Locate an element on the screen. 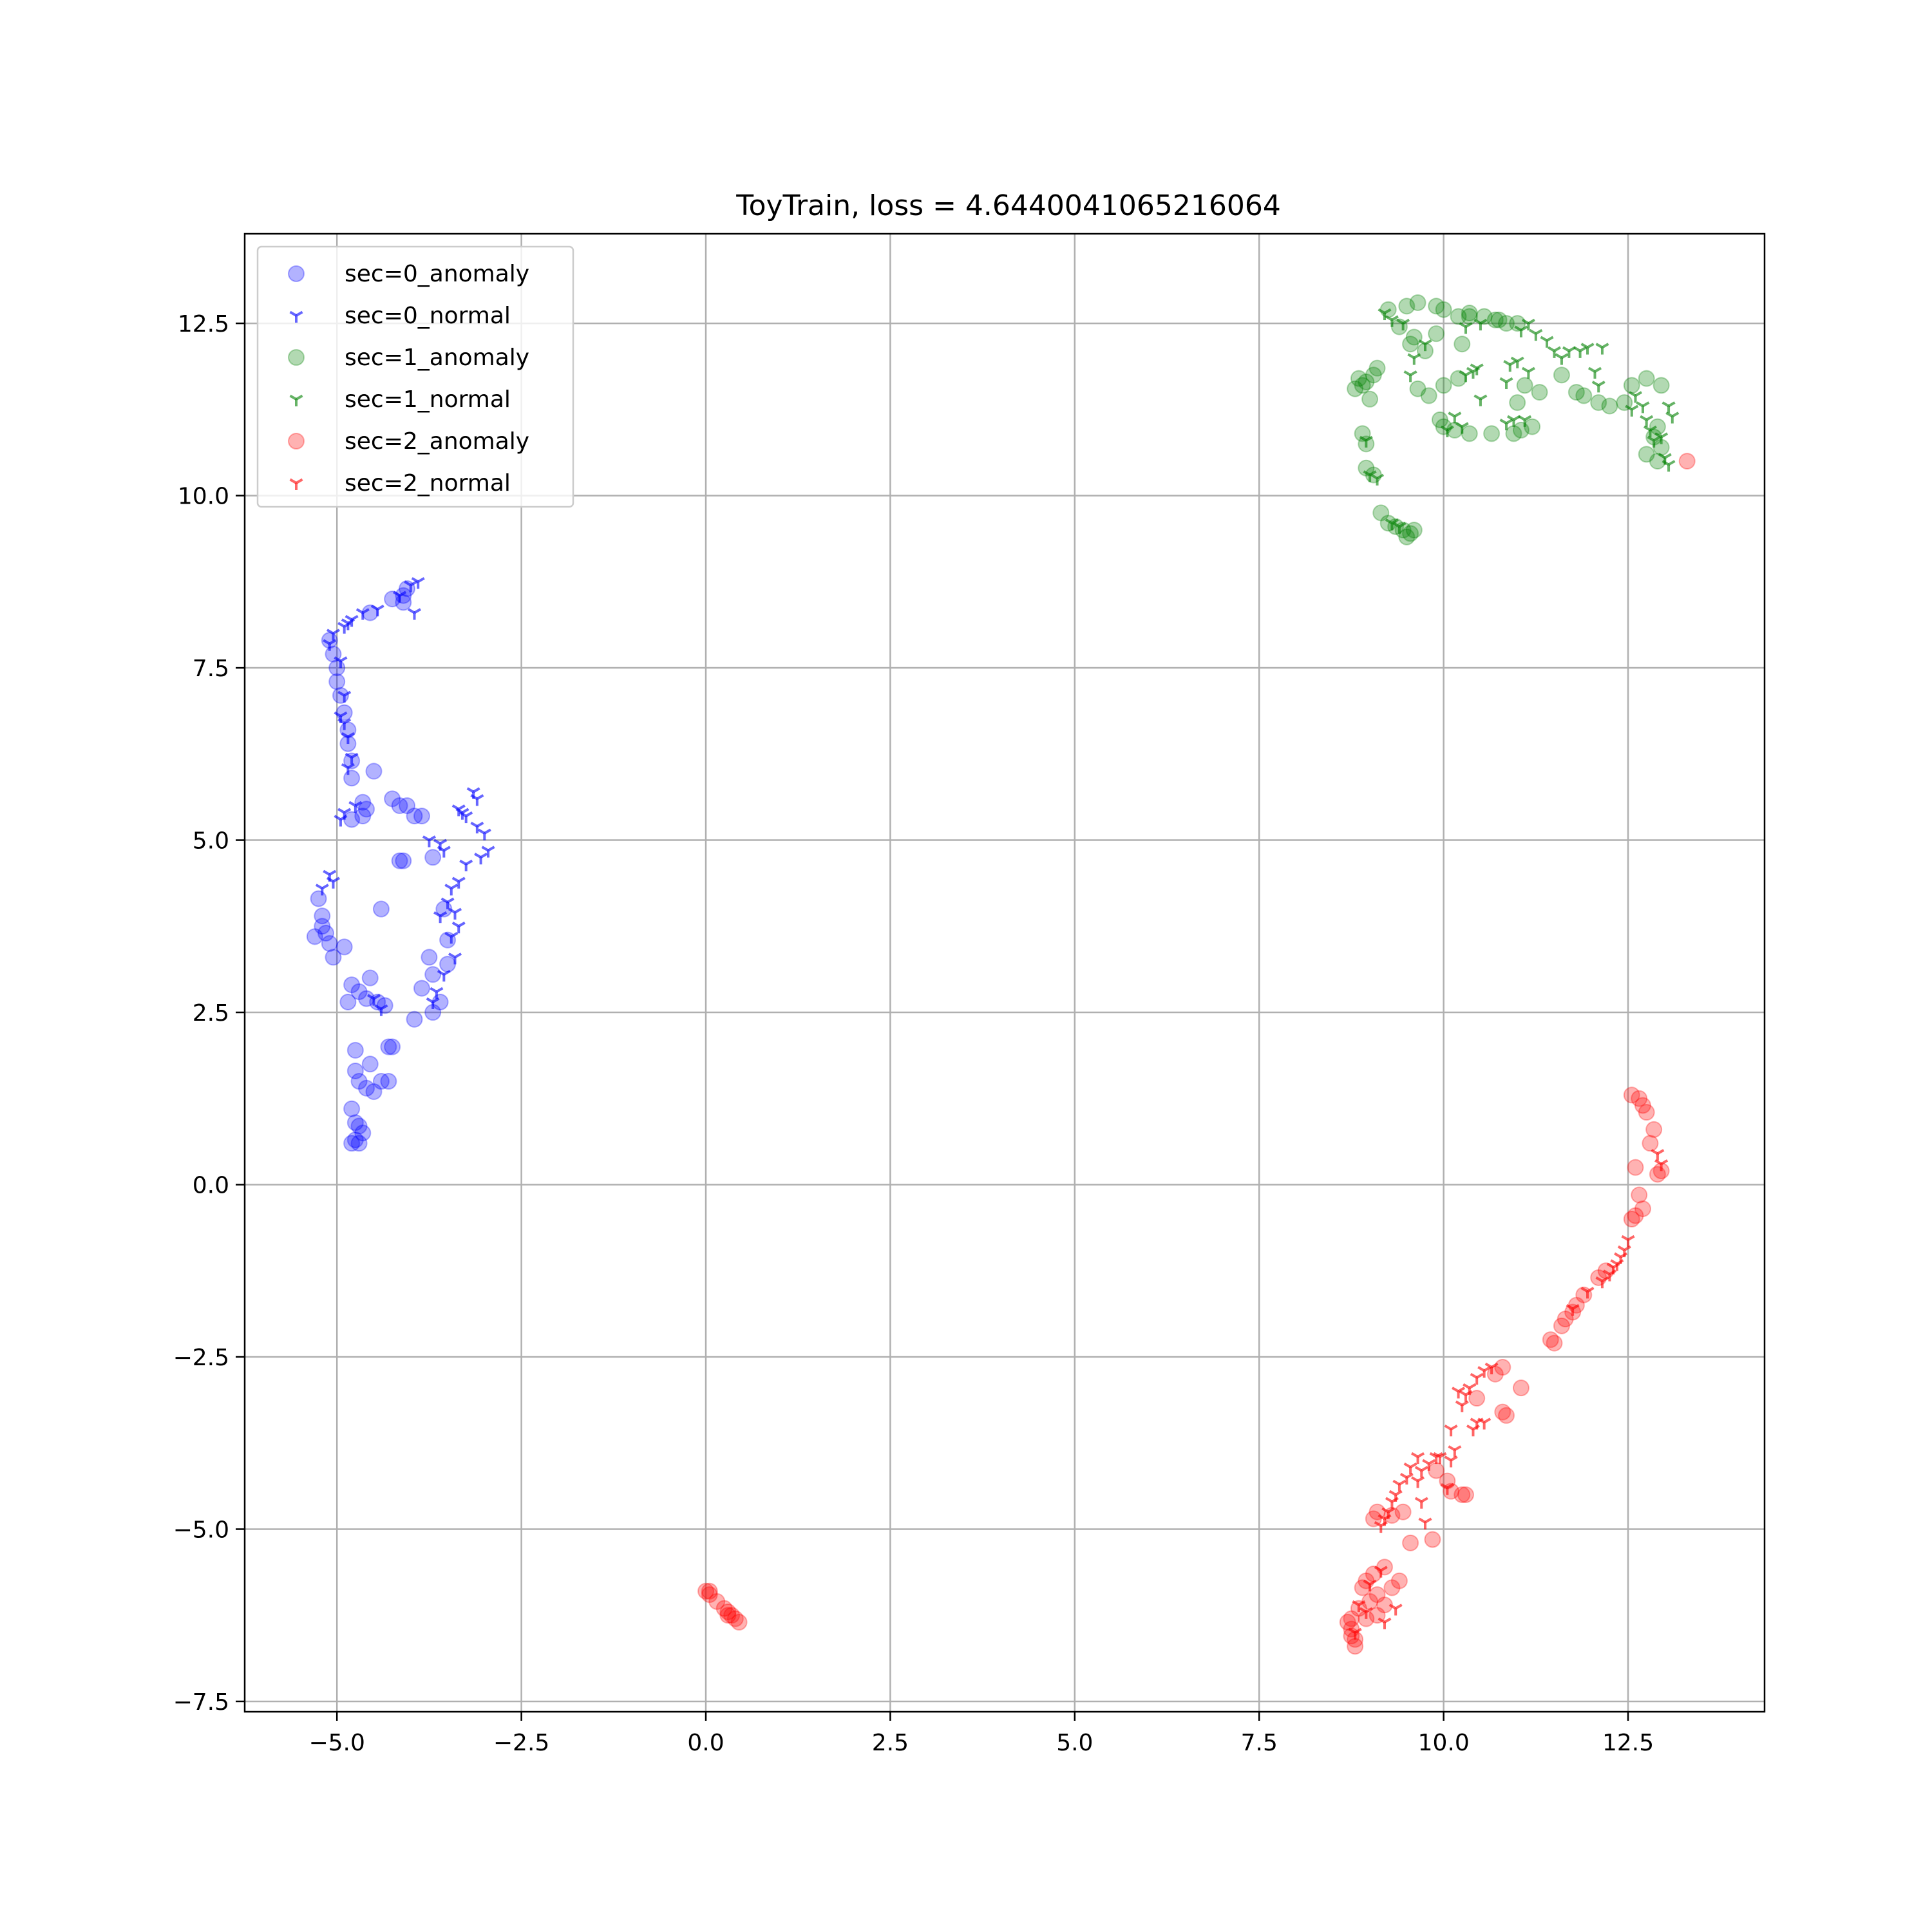 The height and width of the screenshot is (1932, 1932). legend-item: sec=2_anomaly is located at coordinates (409, 442).